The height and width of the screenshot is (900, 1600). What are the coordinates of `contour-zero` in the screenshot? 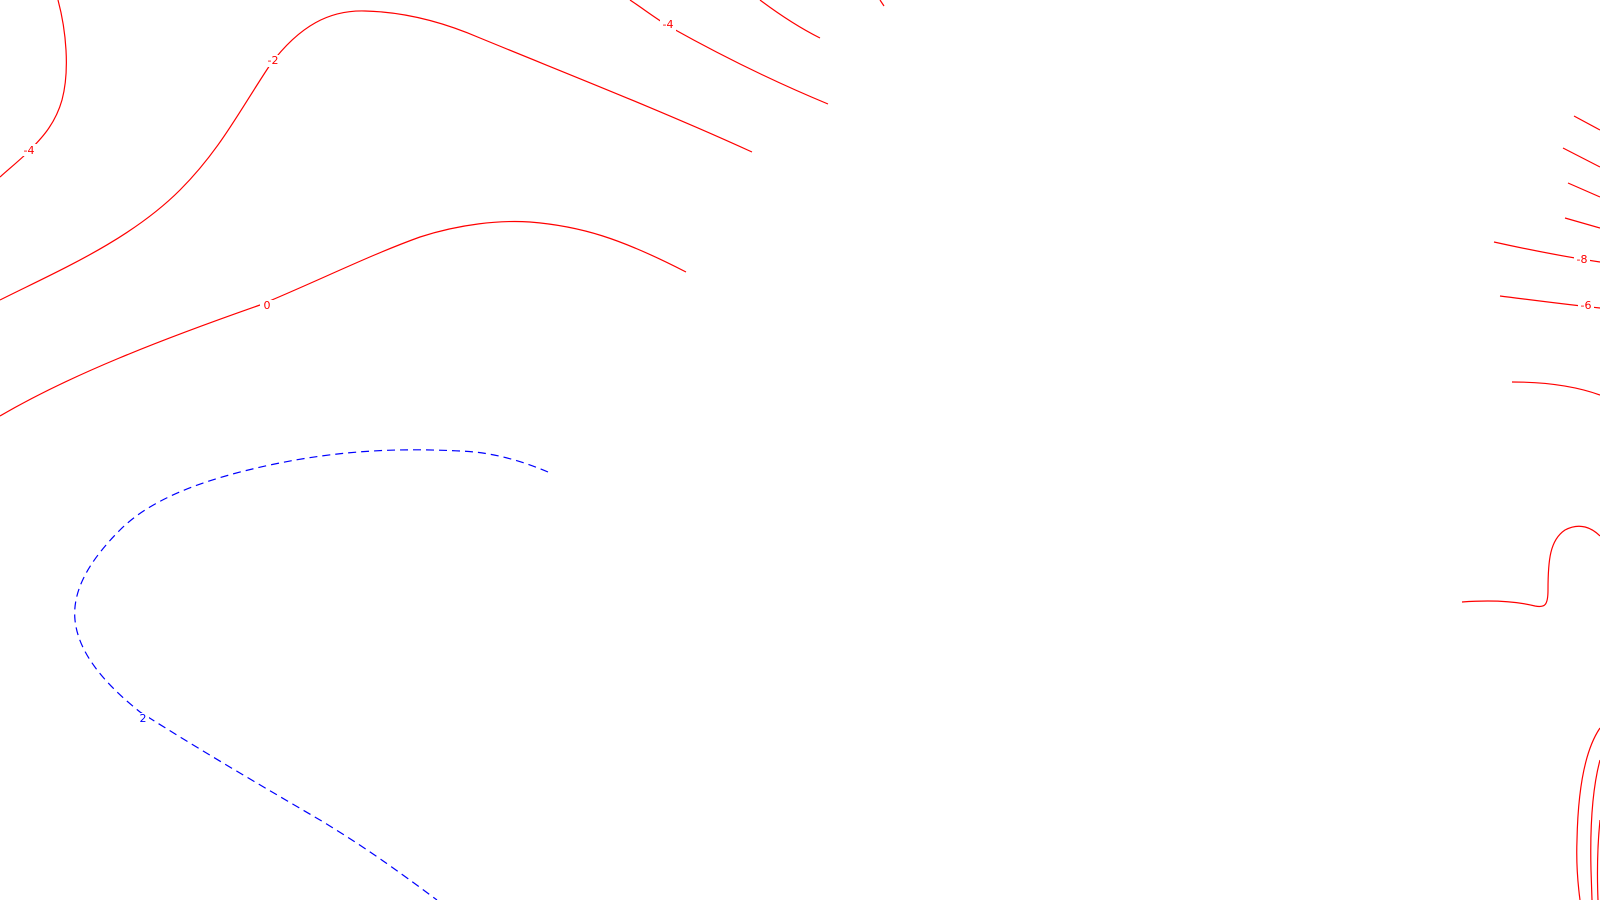 It's located at (343, 318).